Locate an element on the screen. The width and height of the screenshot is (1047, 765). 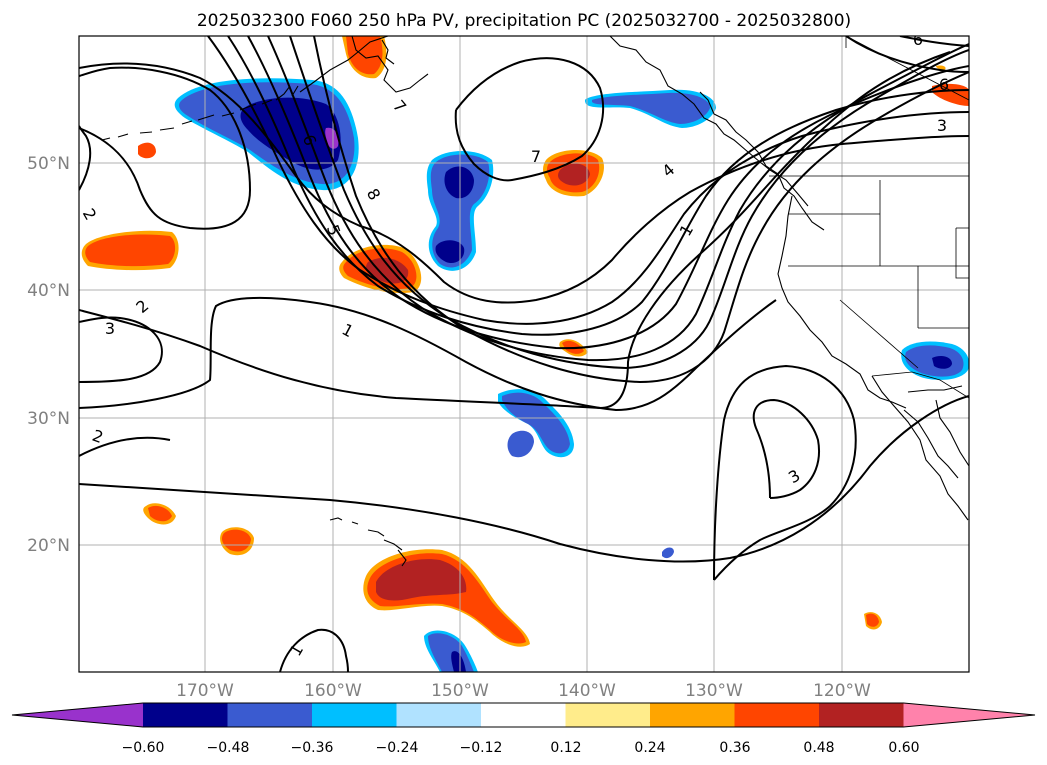
aleutian-islands is located at coordinates (200, 113).